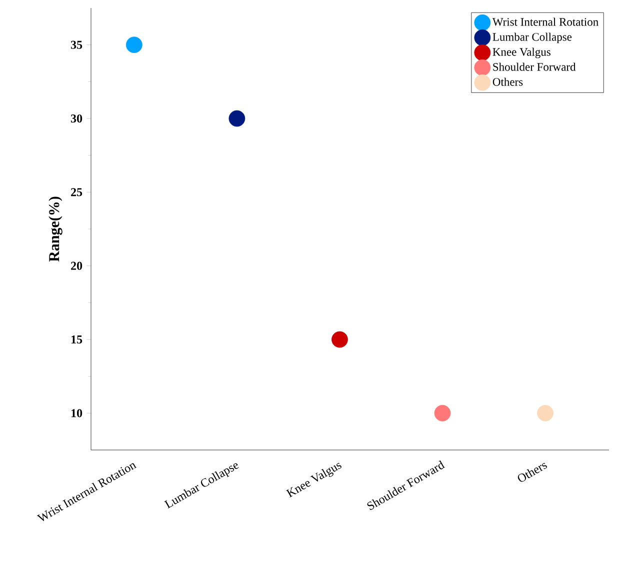  I want to click on x-tick-label: Others, so click(533, 472).